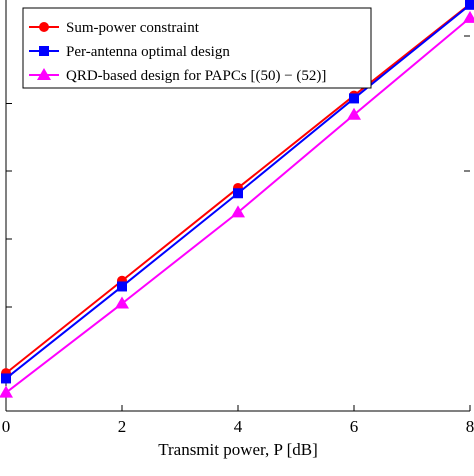 Image resolution: width=474 pixels, height=476 pixels. What do you see at coordinates (6, 426) in the screenshot?
I see `x-tick-label: 0` at bounding box center [6, 426].